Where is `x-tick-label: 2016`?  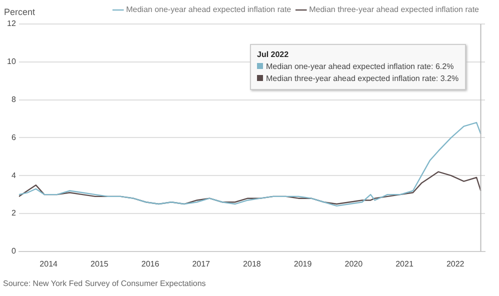 x-tick-label: 2016 is located at coordinates (150, 263).